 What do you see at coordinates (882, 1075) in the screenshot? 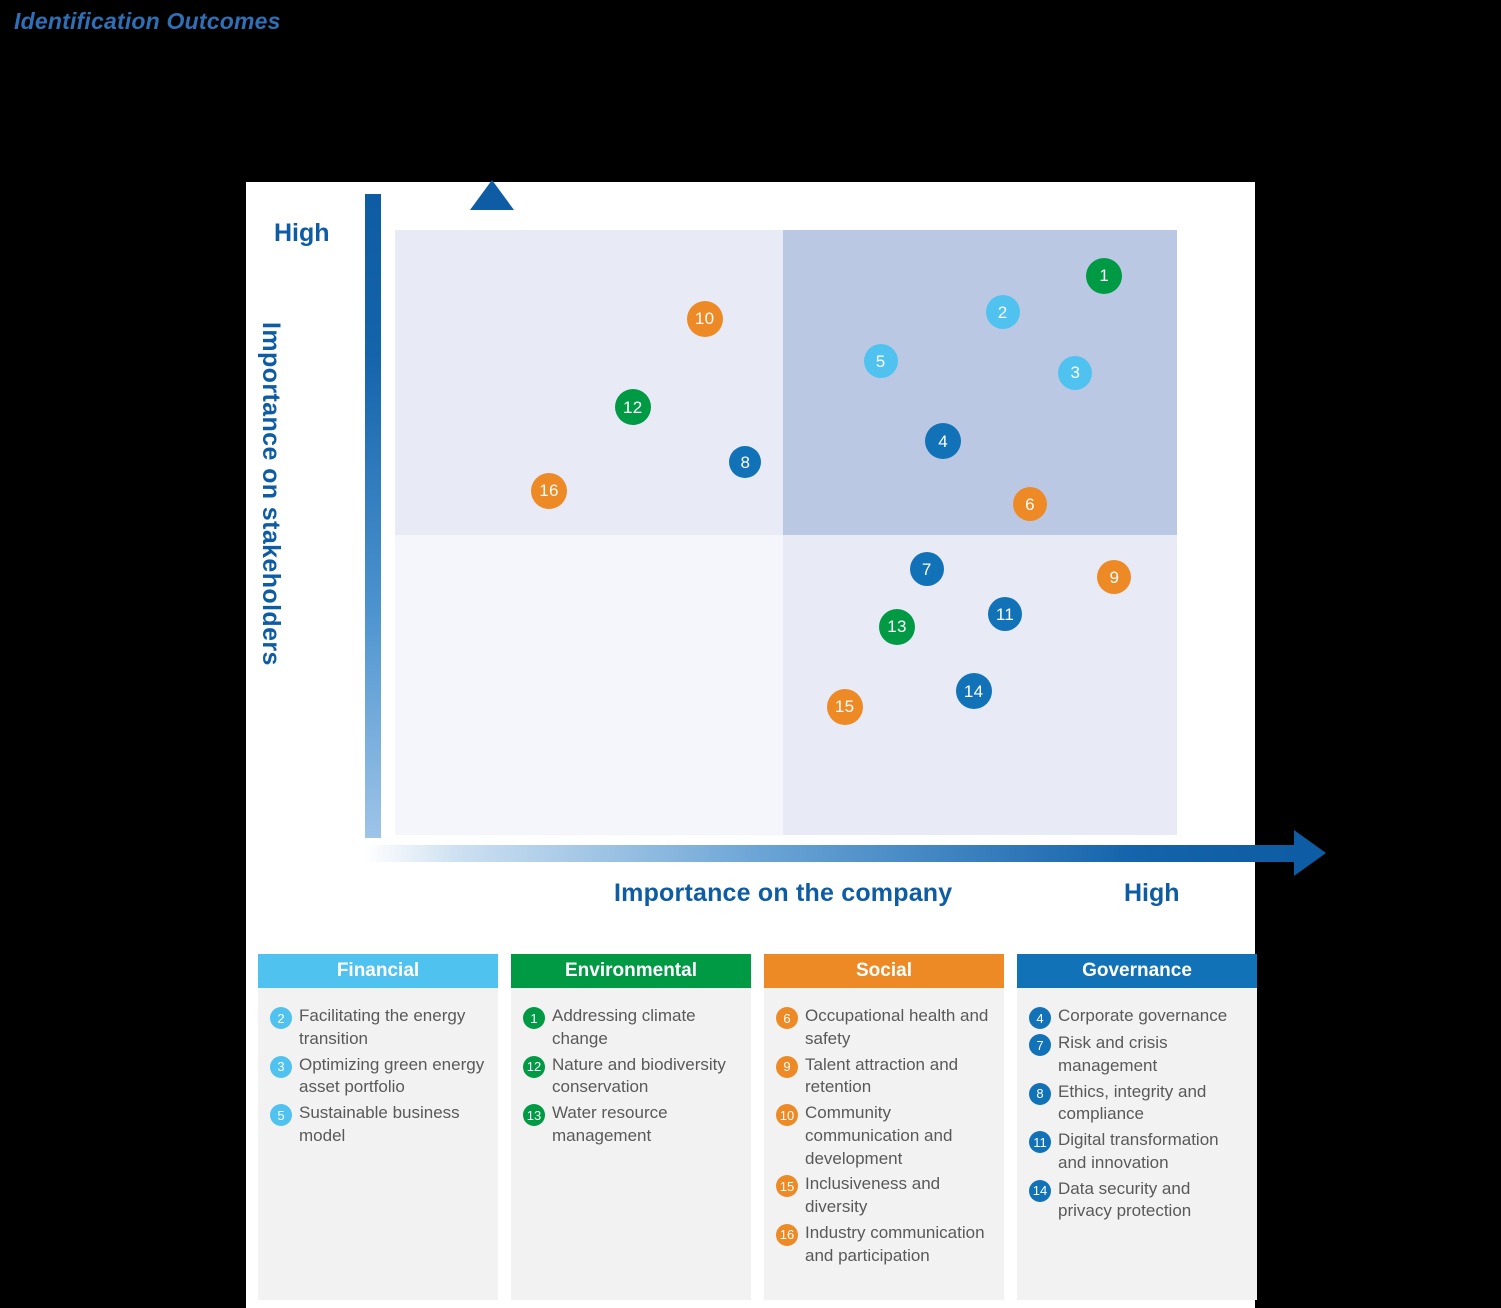
I see `legend-item-label: Talent attraction and retention` at bounding box center [882, 1075].